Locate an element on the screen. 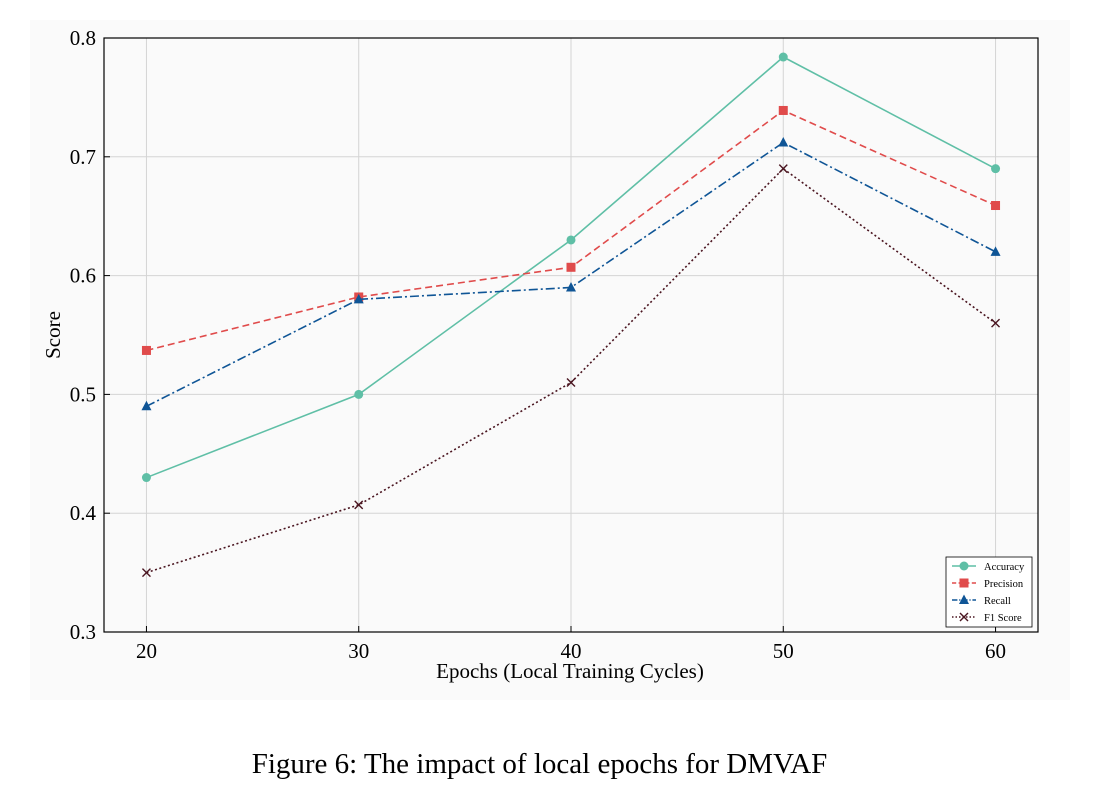 This screenshot has width=1099, height=802. legend: Accuracy Precision Recall F1 Score is located at coordinates (989, 592).